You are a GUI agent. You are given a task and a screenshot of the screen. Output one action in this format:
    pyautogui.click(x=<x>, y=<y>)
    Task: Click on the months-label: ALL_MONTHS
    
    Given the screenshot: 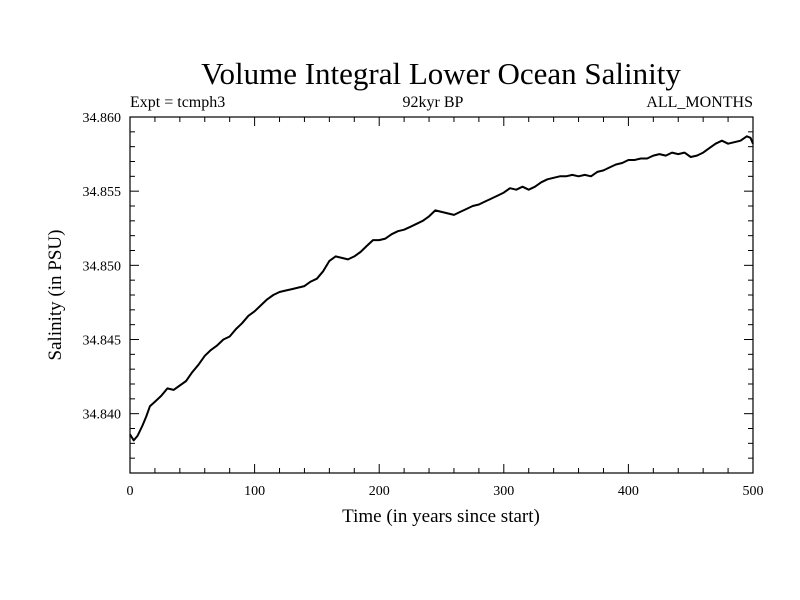 What is the action you would take?
    pyautogui.click(x=699, y=102)
    